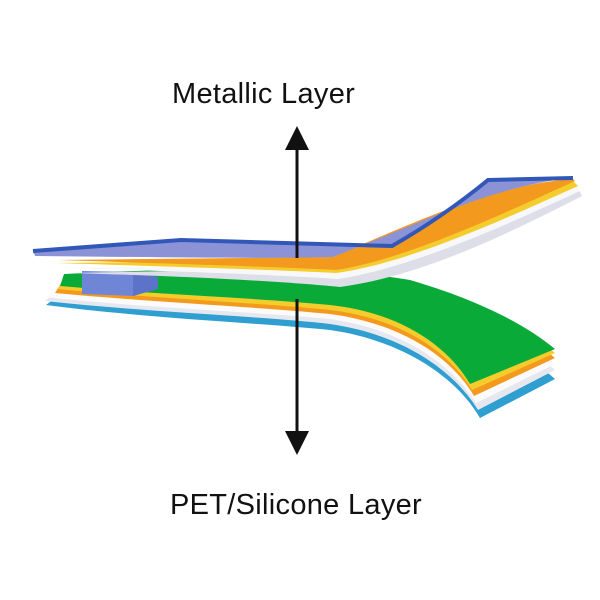 The height and width of the screenshot is (600, 600). Describe the element at coordinates (120, 283) in the screenshot. I see `spacer-block` at that location.